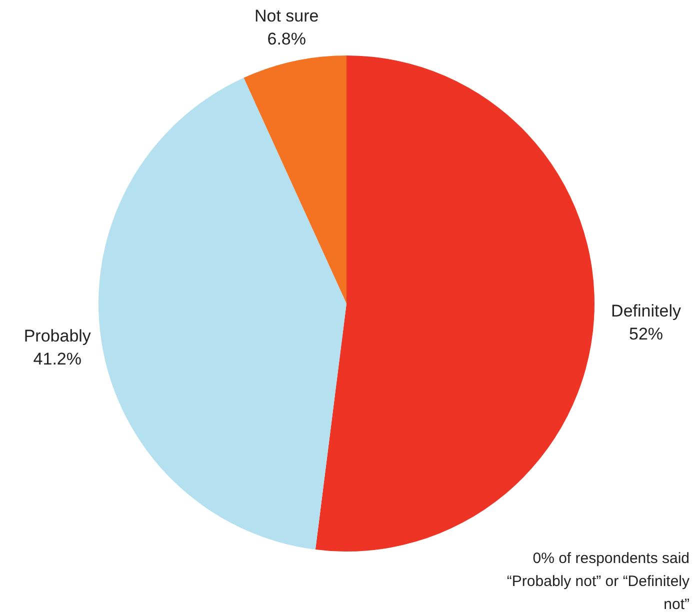  I want to click on text: 0% of respondents said “Probably not” or “Definitely not”, so click(598, 581).